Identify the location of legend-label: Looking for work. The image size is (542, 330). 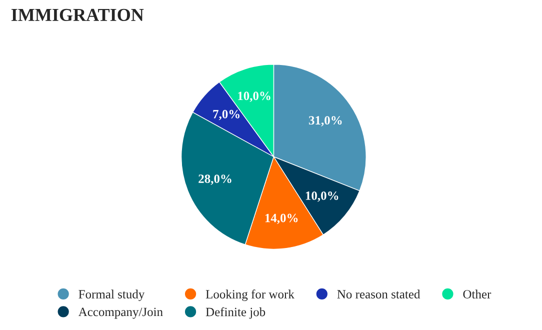
(250, 296).